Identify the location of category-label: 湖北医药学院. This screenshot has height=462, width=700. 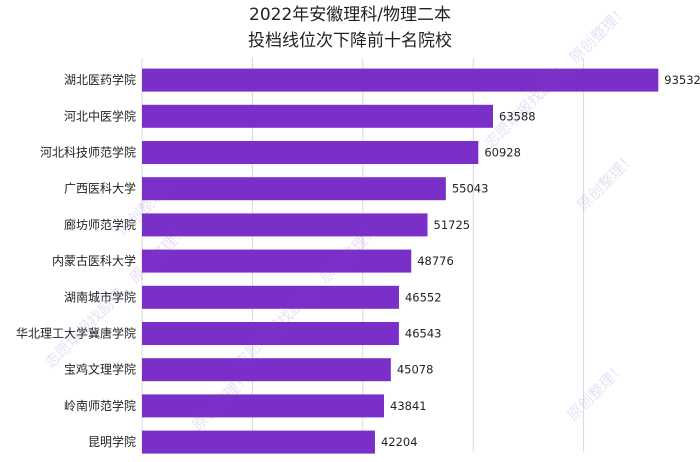
(100, 79).